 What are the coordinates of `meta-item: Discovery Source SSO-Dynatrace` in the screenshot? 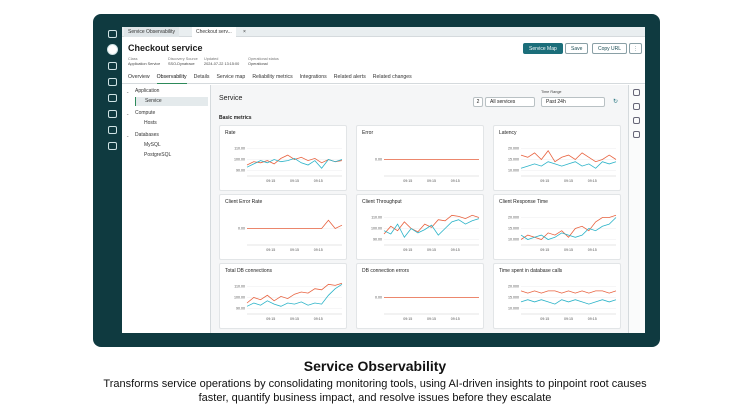 It's located at (183, 62).